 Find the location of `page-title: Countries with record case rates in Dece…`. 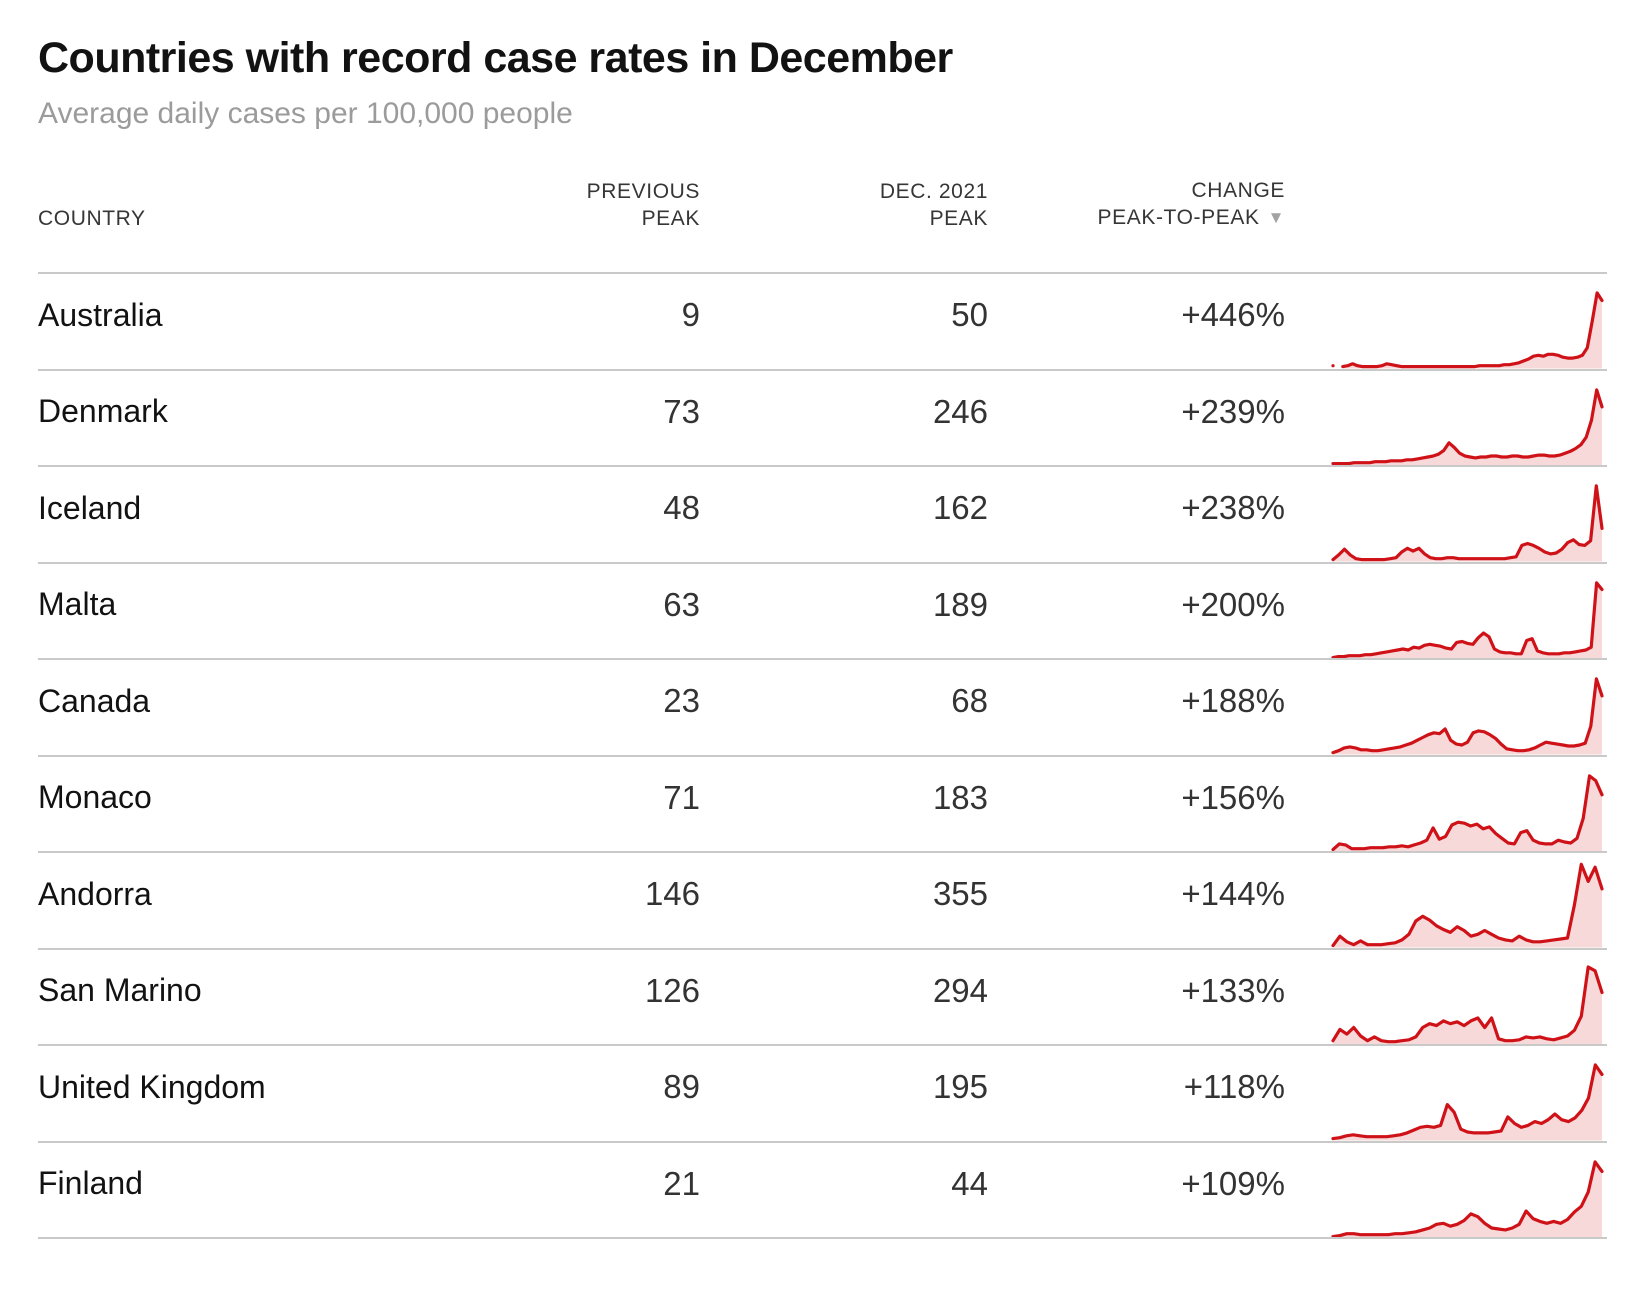

page-title: Countries with record case rates in Dece… is located at coordinates (495, 58).